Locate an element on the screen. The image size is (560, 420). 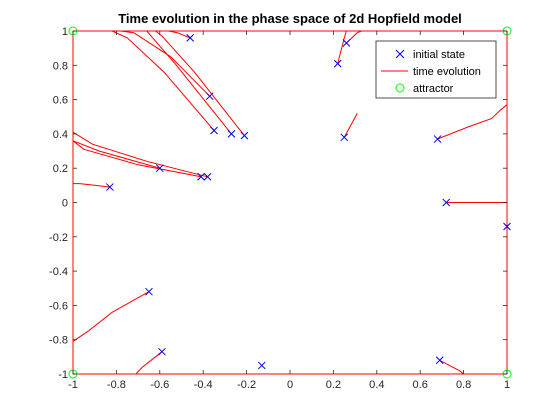
x-tick-label-2: -0.6 is located at coordinates (159, 385).